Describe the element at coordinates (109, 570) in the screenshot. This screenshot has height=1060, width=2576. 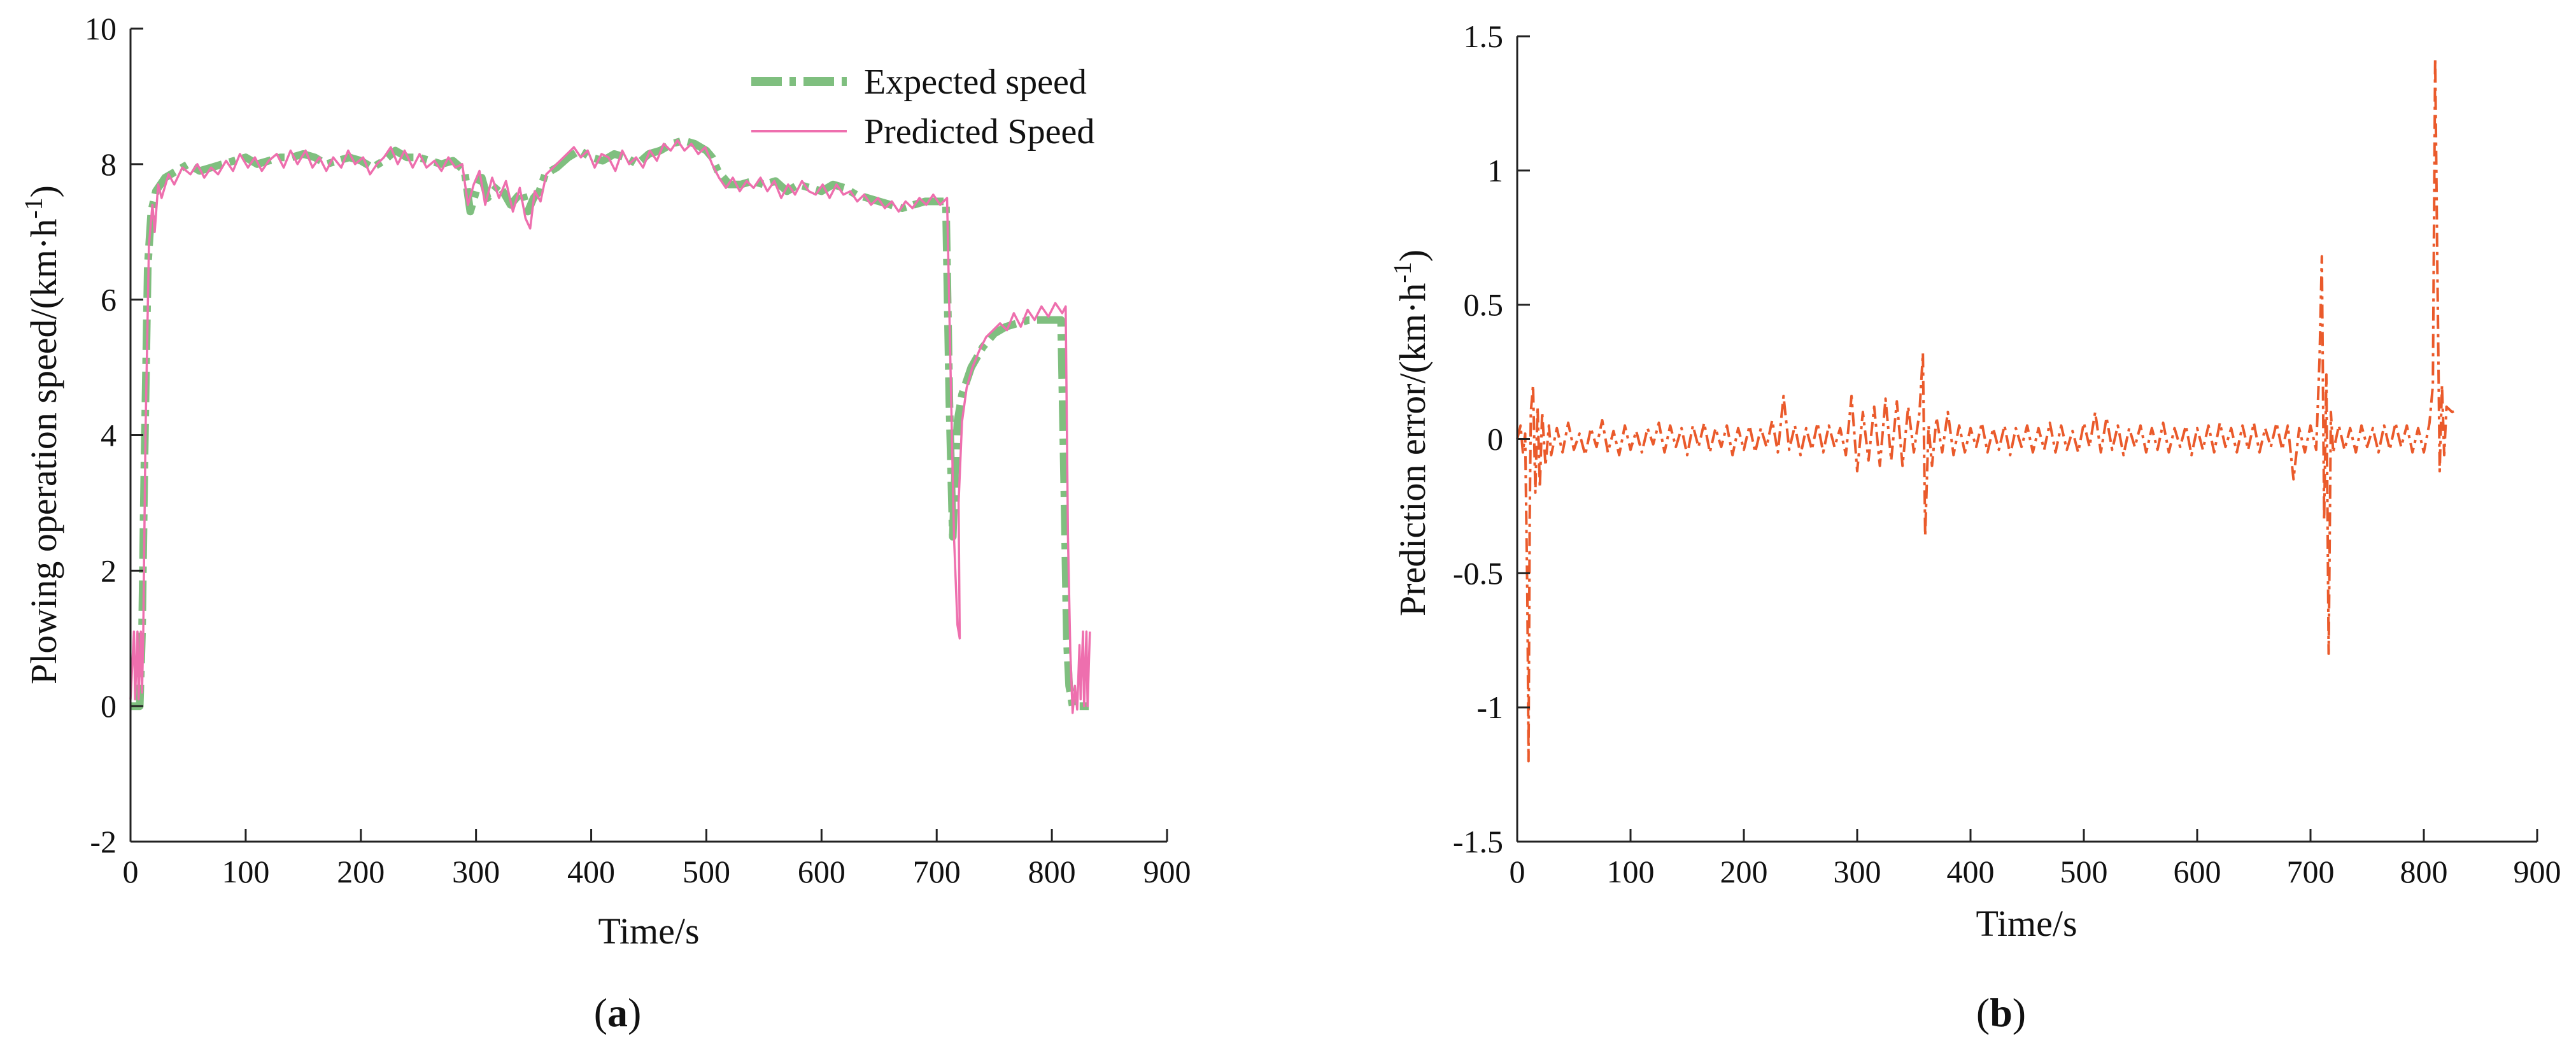
I see `panel-a-y-tick-label: 2` at that location.